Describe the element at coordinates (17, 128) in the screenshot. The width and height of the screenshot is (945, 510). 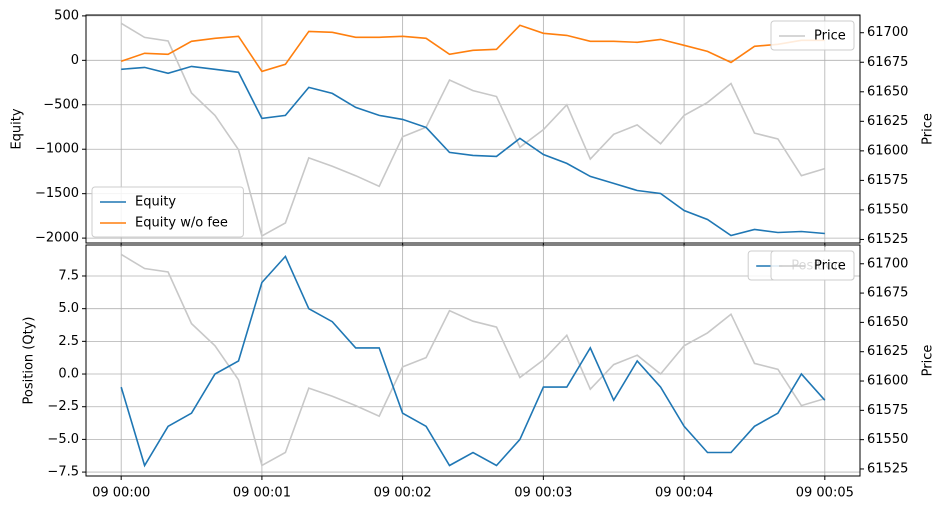
I see `y-axis-label: Equity` at that location.